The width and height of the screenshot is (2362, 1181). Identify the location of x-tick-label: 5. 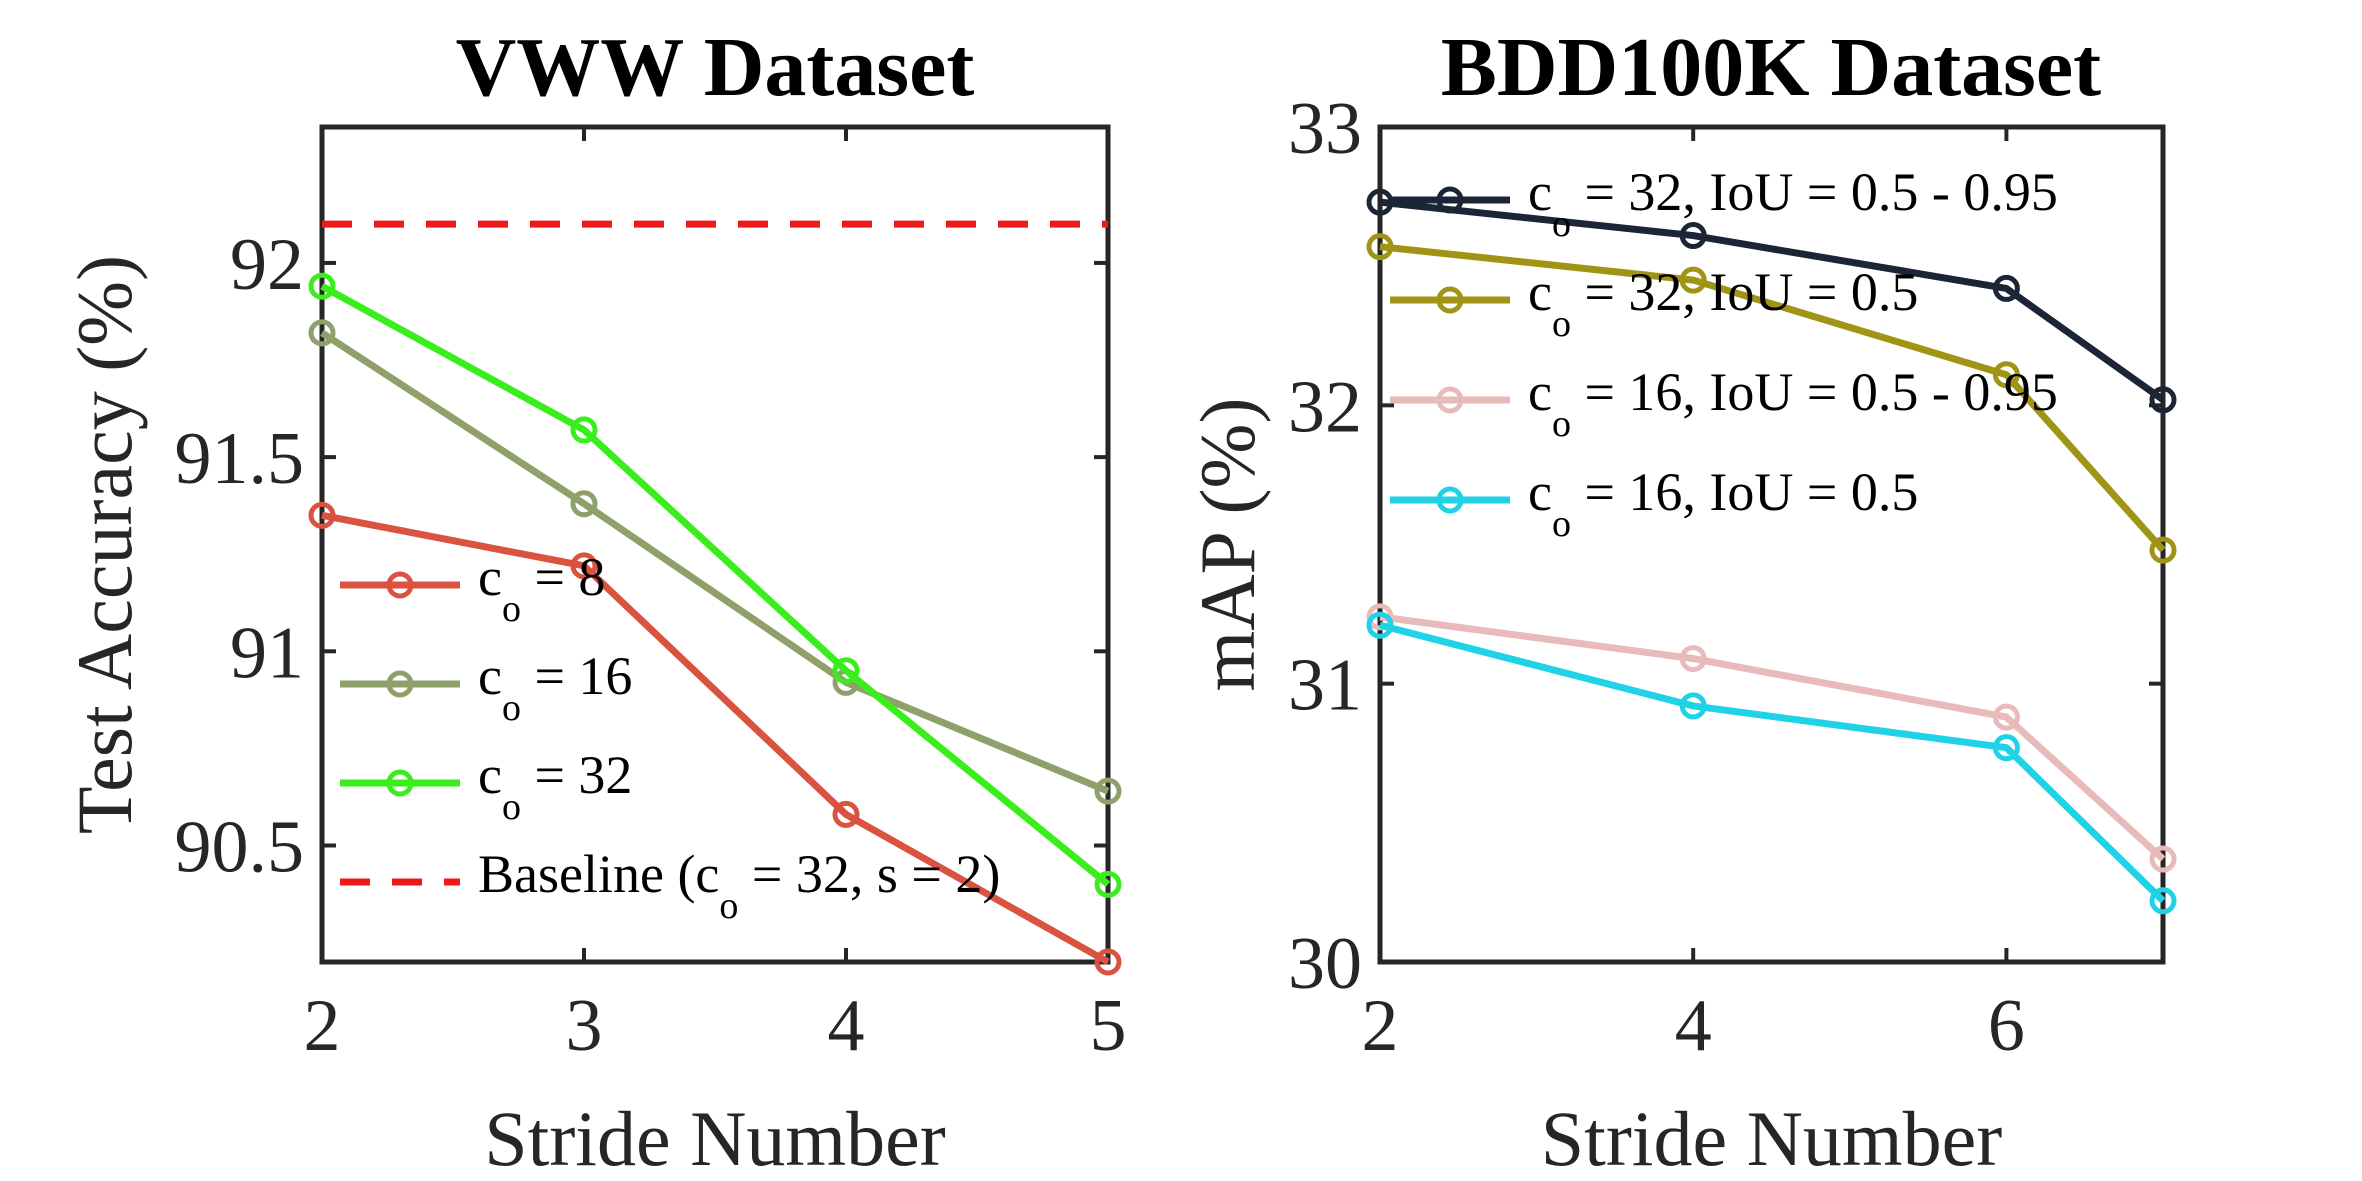
(1108, 1026).